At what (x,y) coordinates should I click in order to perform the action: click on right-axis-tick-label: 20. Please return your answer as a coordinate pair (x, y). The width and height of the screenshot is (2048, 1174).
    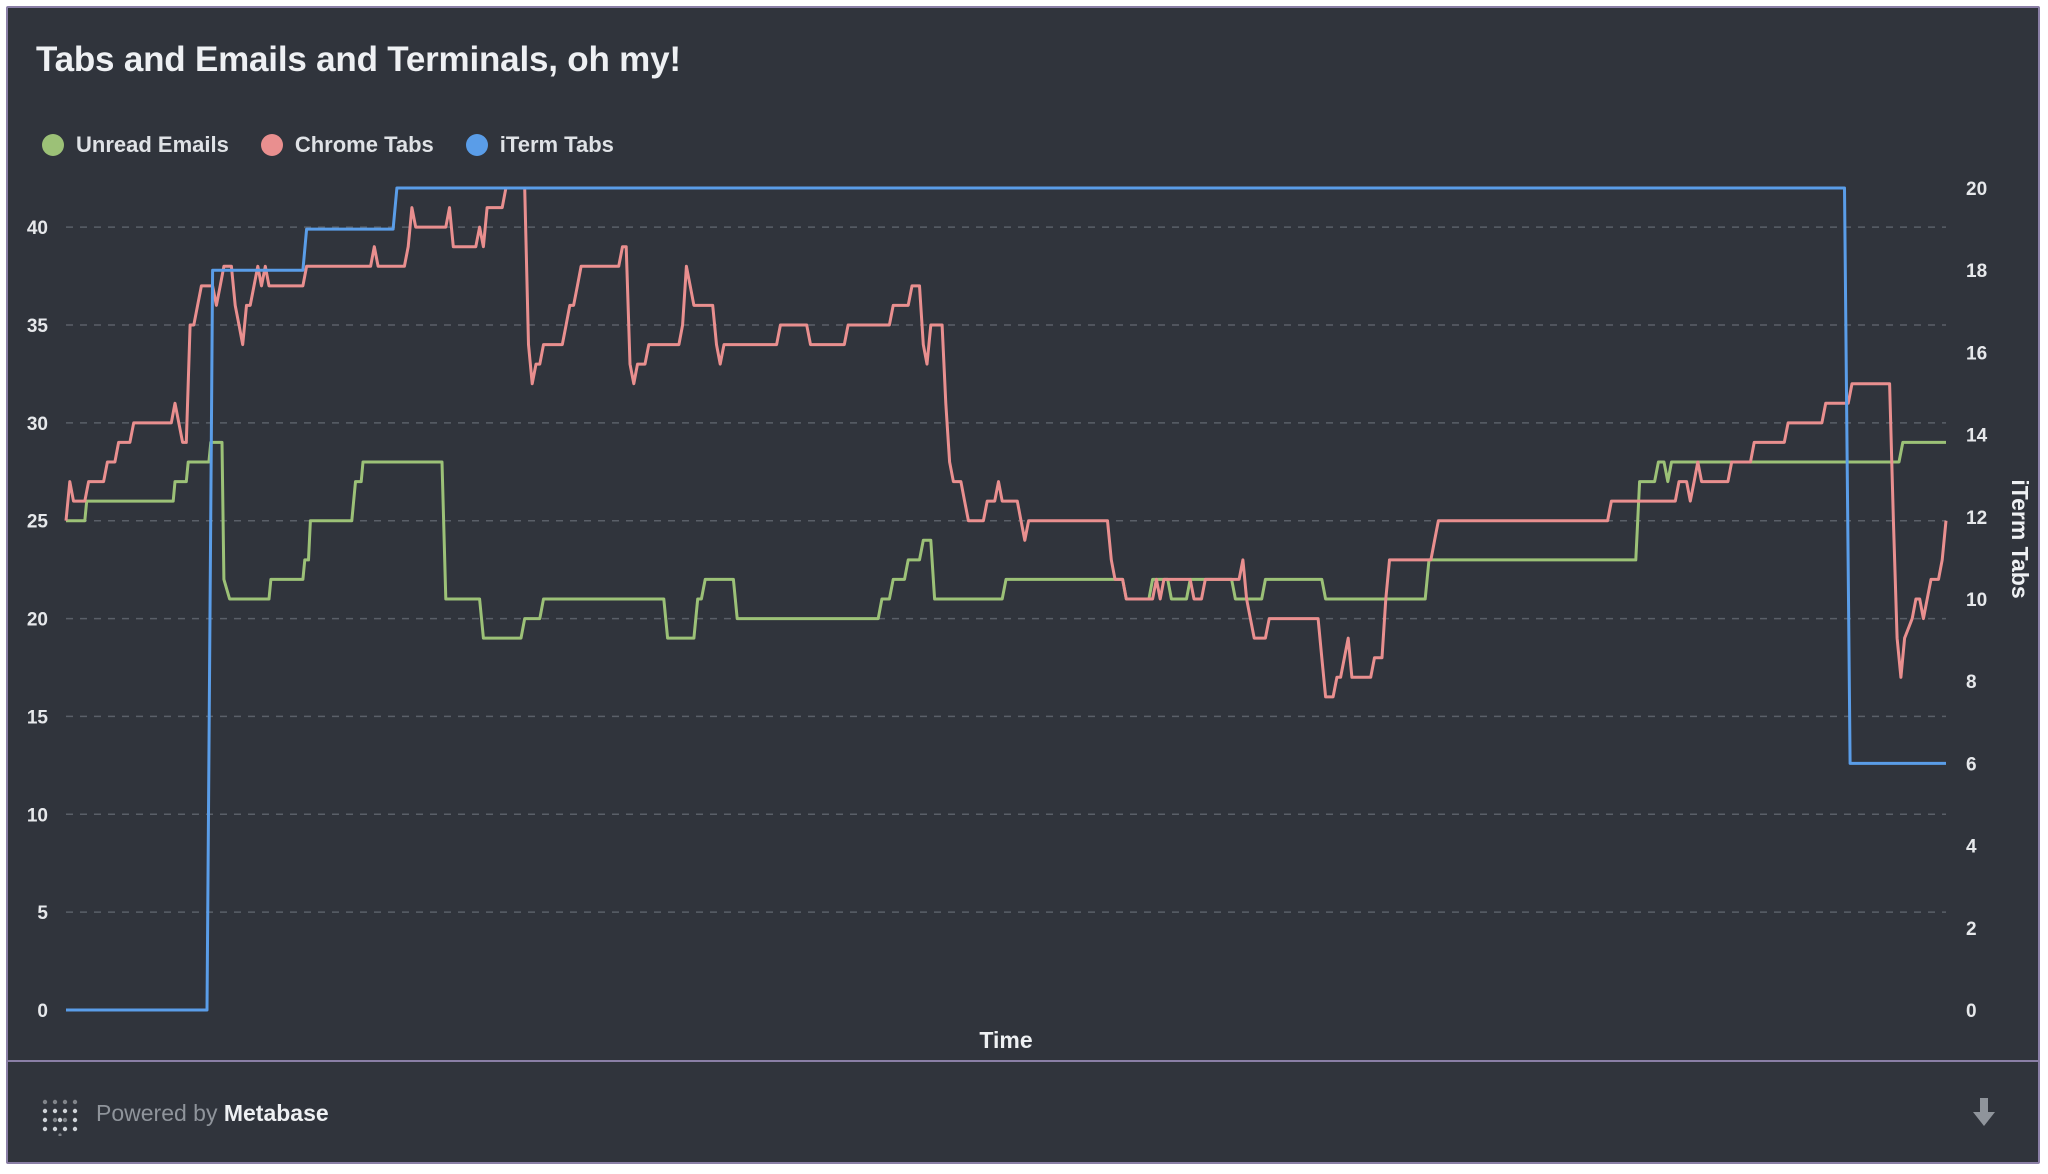
    Looking at the image, I should click on (1976, 189).